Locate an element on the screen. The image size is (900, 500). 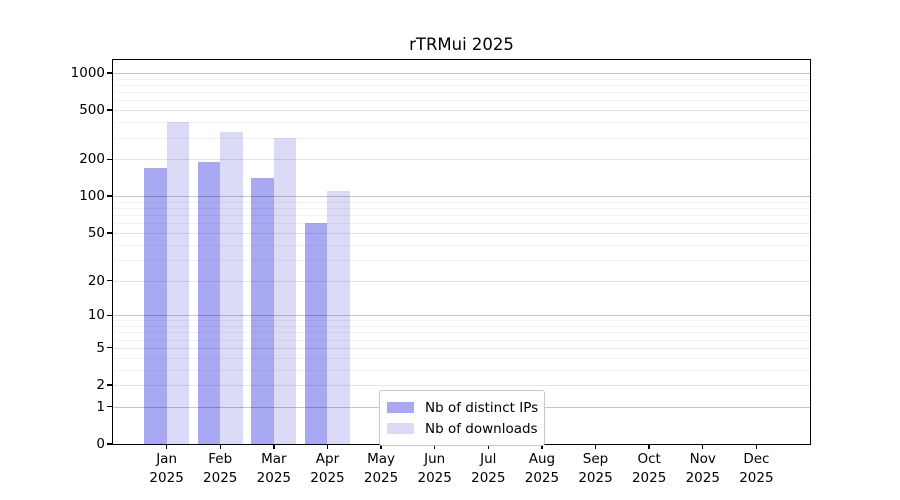
y-tick-label: 10 is located at coordinates (96, 315).